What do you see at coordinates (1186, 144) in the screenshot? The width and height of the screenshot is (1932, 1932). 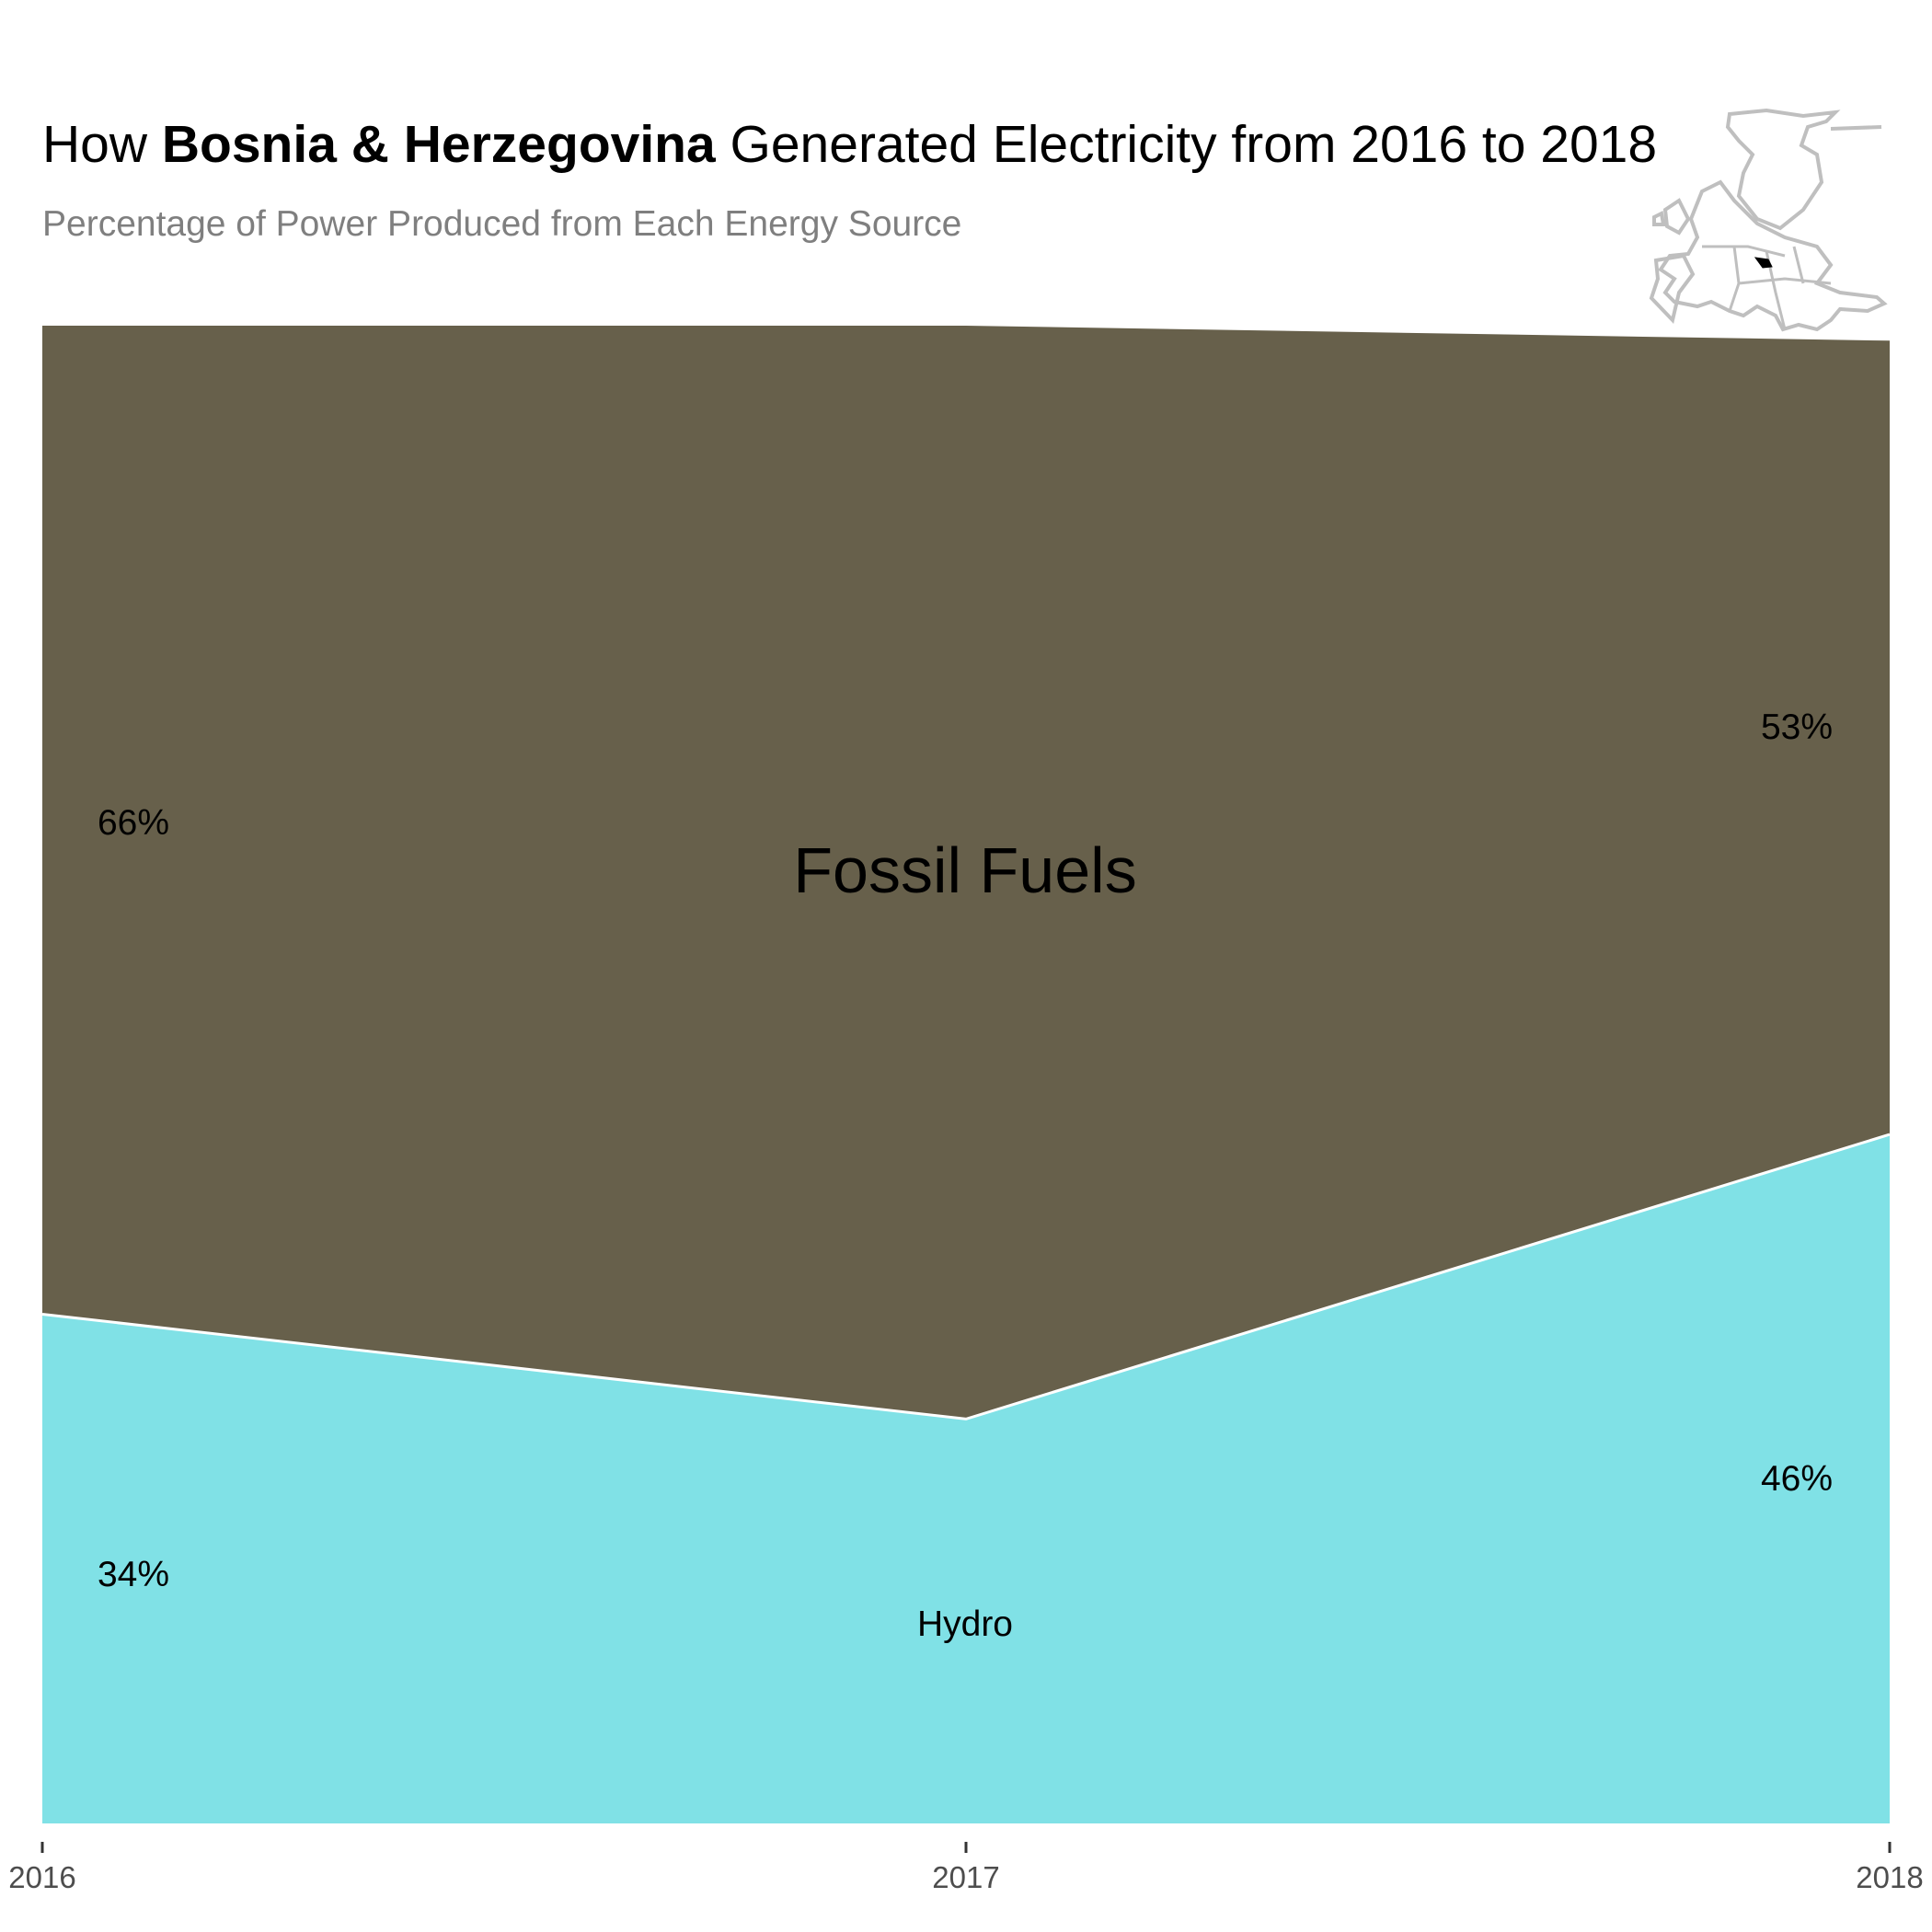 I see `title-suffix: Generated Electricity from 2016 to 2018` at bounding box center [1186, 144].